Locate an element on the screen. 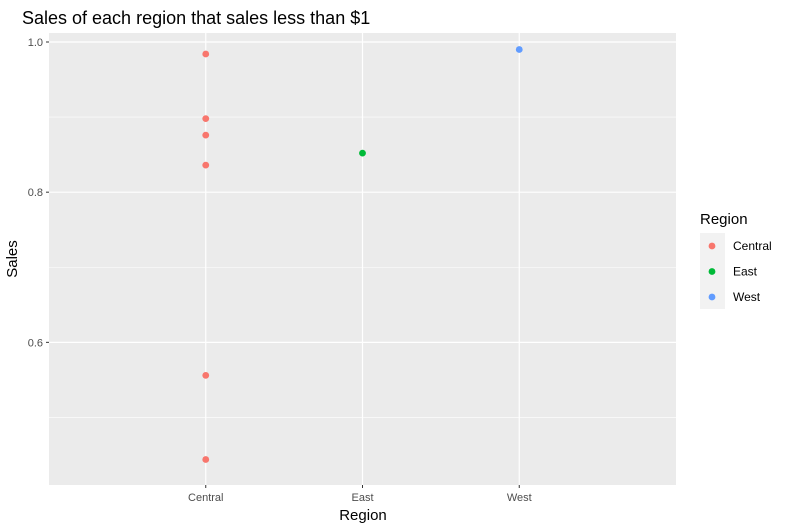 Image resolution: width=788 pixels, height=532 pixels. y-axis: 0.6 0.8 1.0 is located at coordinates (38, 193).